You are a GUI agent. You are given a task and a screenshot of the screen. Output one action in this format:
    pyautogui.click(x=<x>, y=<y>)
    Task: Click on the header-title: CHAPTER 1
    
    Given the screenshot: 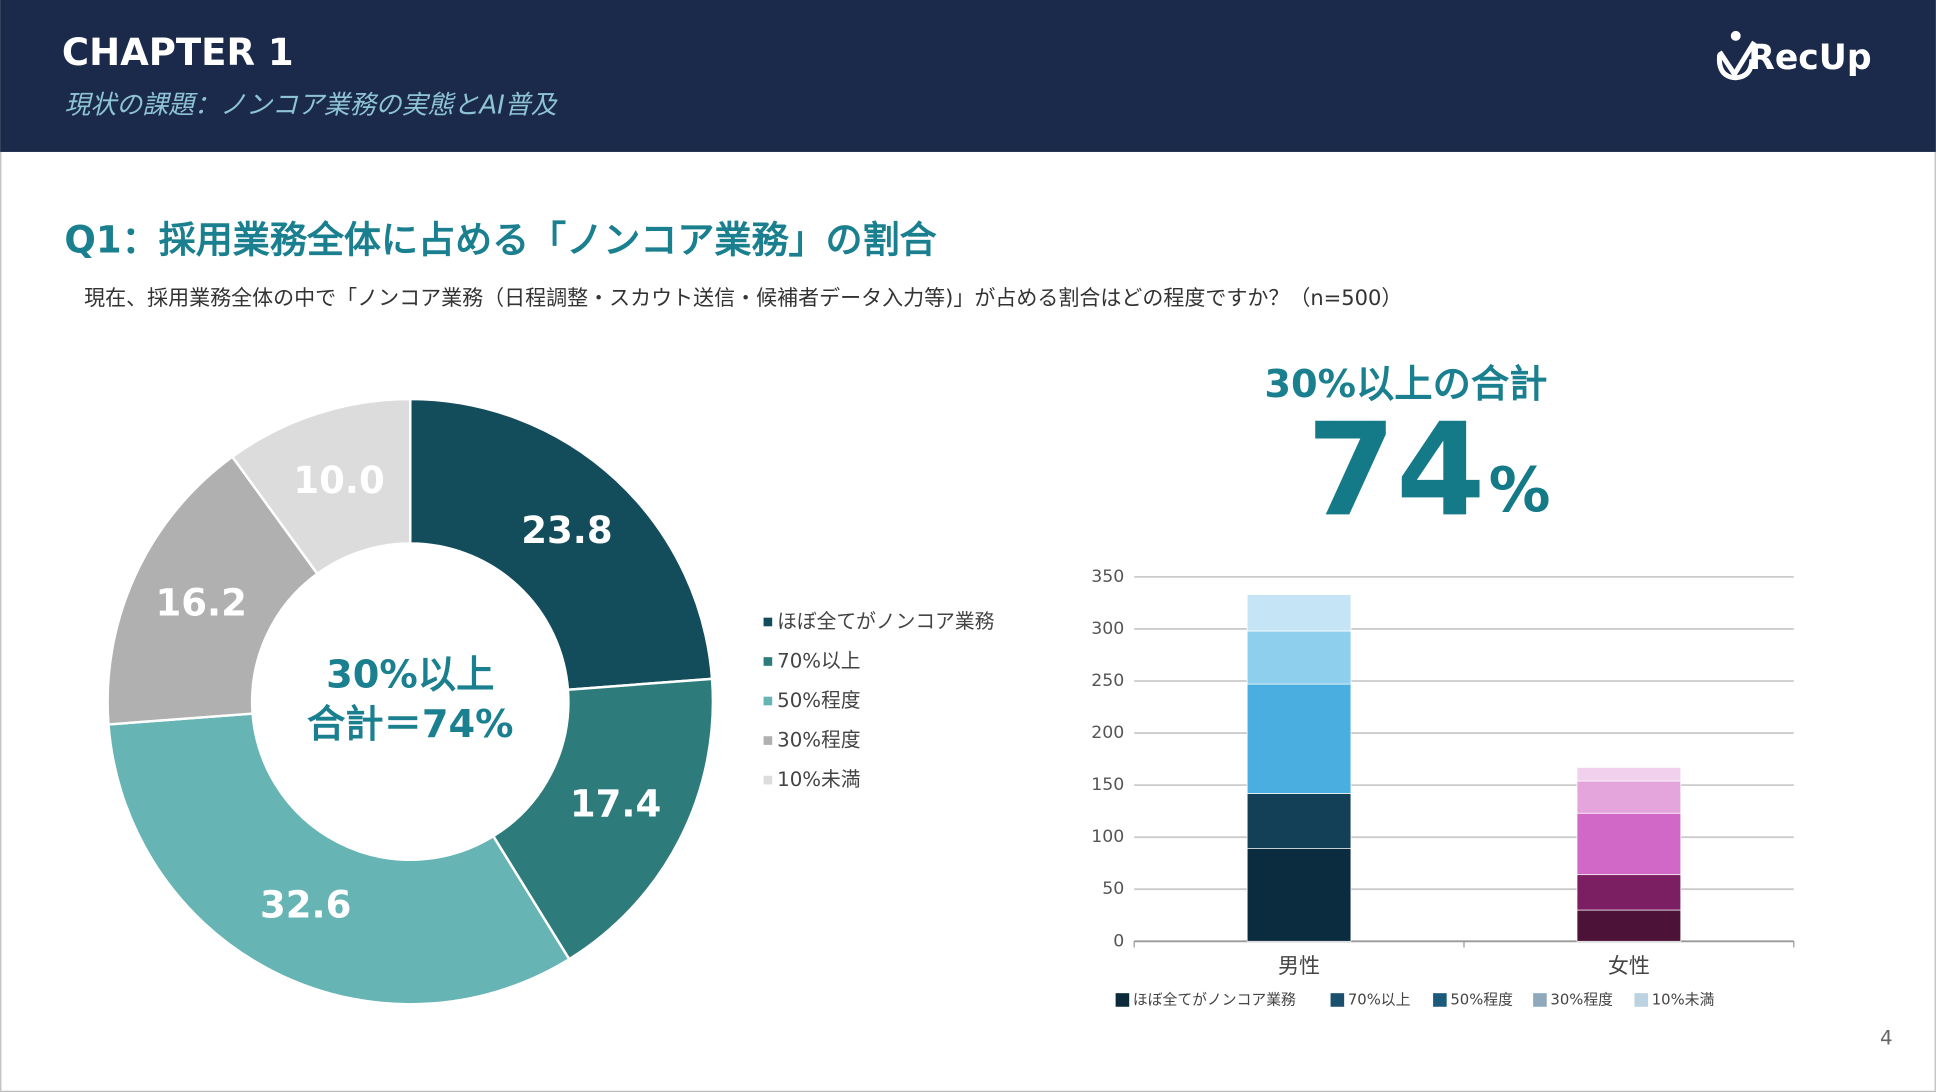 What is the action you would take?
    pyautogui.click(x=178, y=52)
    